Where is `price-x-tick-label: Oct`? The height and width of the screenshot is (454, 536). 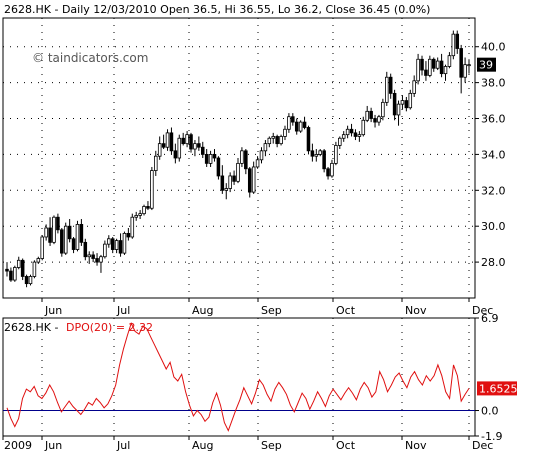
price-x-tick-label: Oct is located at coordinates (346, 310).